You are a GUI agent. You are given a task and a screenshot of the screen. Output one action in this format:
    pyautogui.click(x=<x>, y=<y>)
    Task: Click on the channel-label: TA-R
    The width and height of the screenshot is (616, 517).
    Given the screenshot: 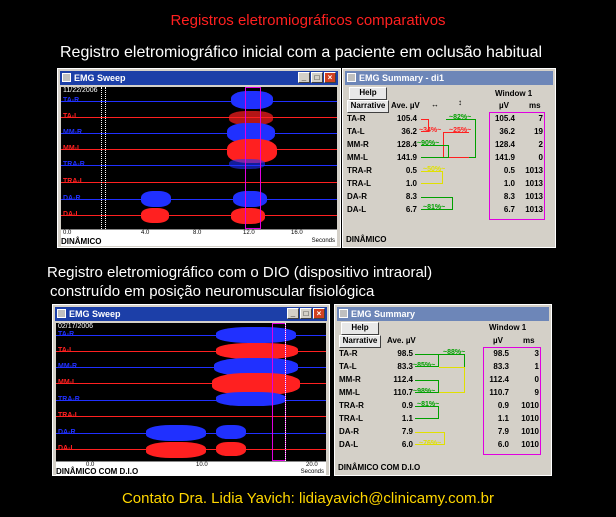 What is the action you would take?
    pyautogui.click(x=66, y=334)
    